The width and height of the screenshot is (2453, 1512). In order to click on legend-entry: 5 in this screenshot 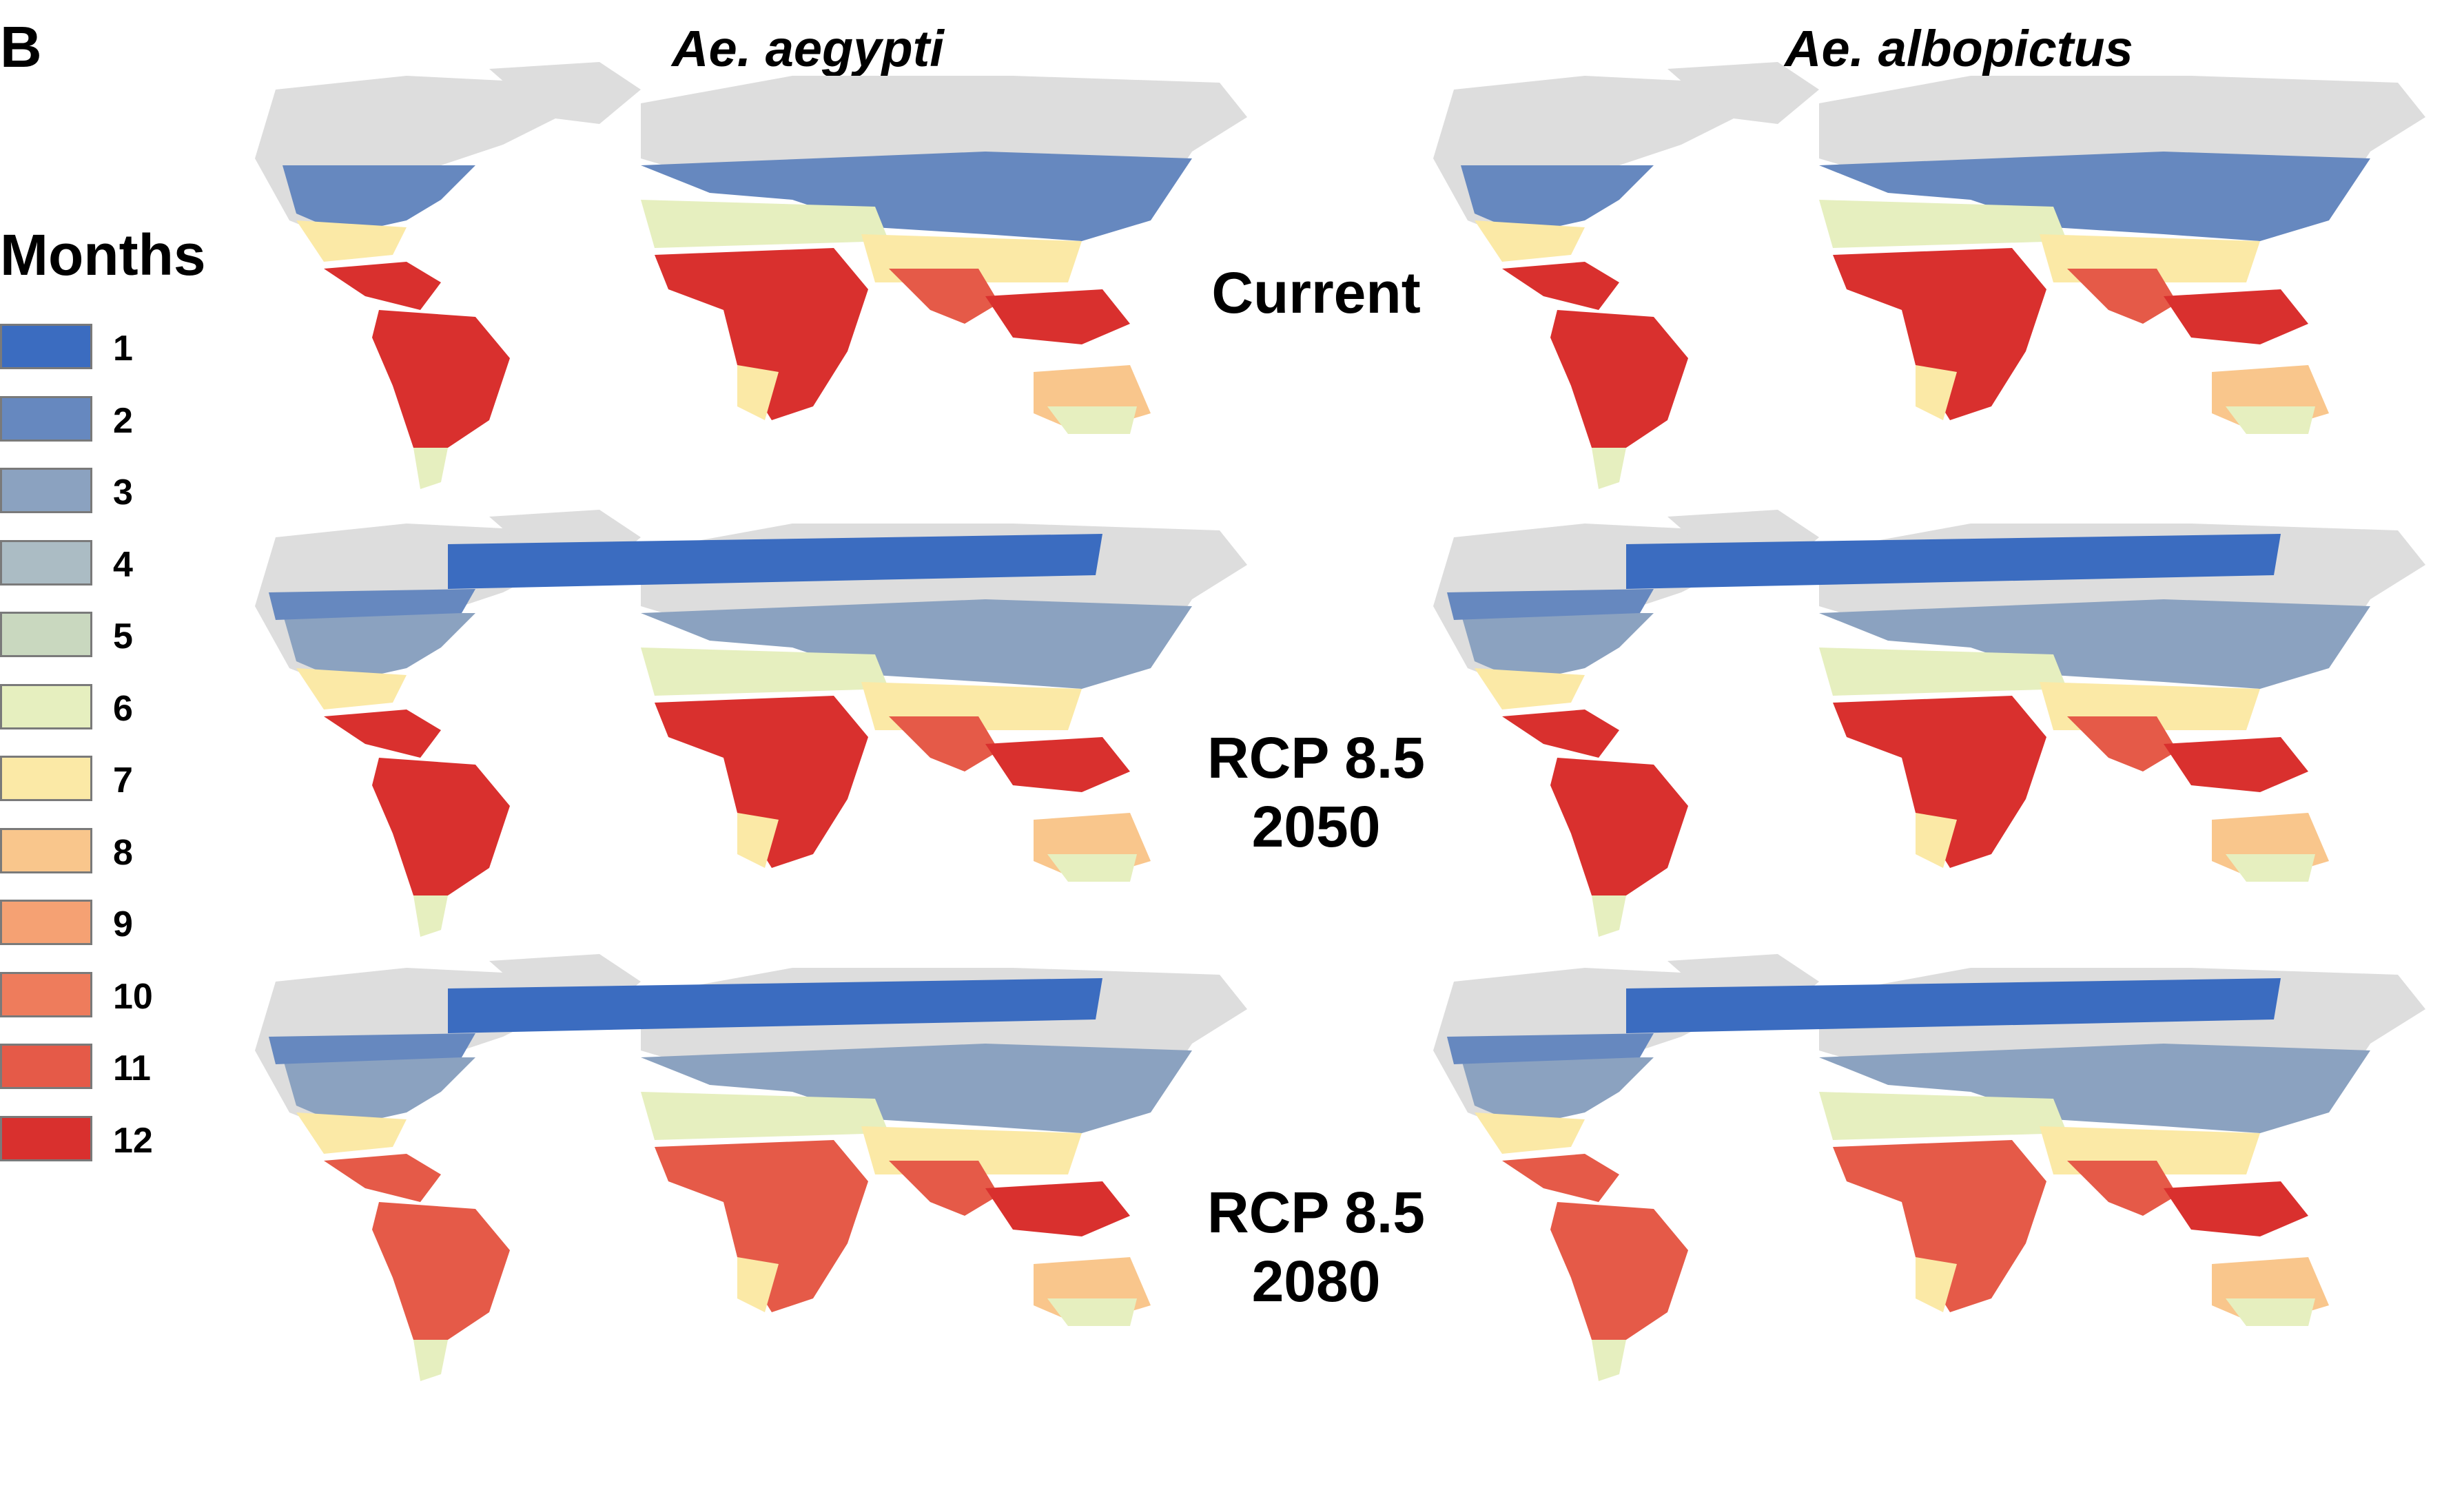, I will do `click(89, 641)`.